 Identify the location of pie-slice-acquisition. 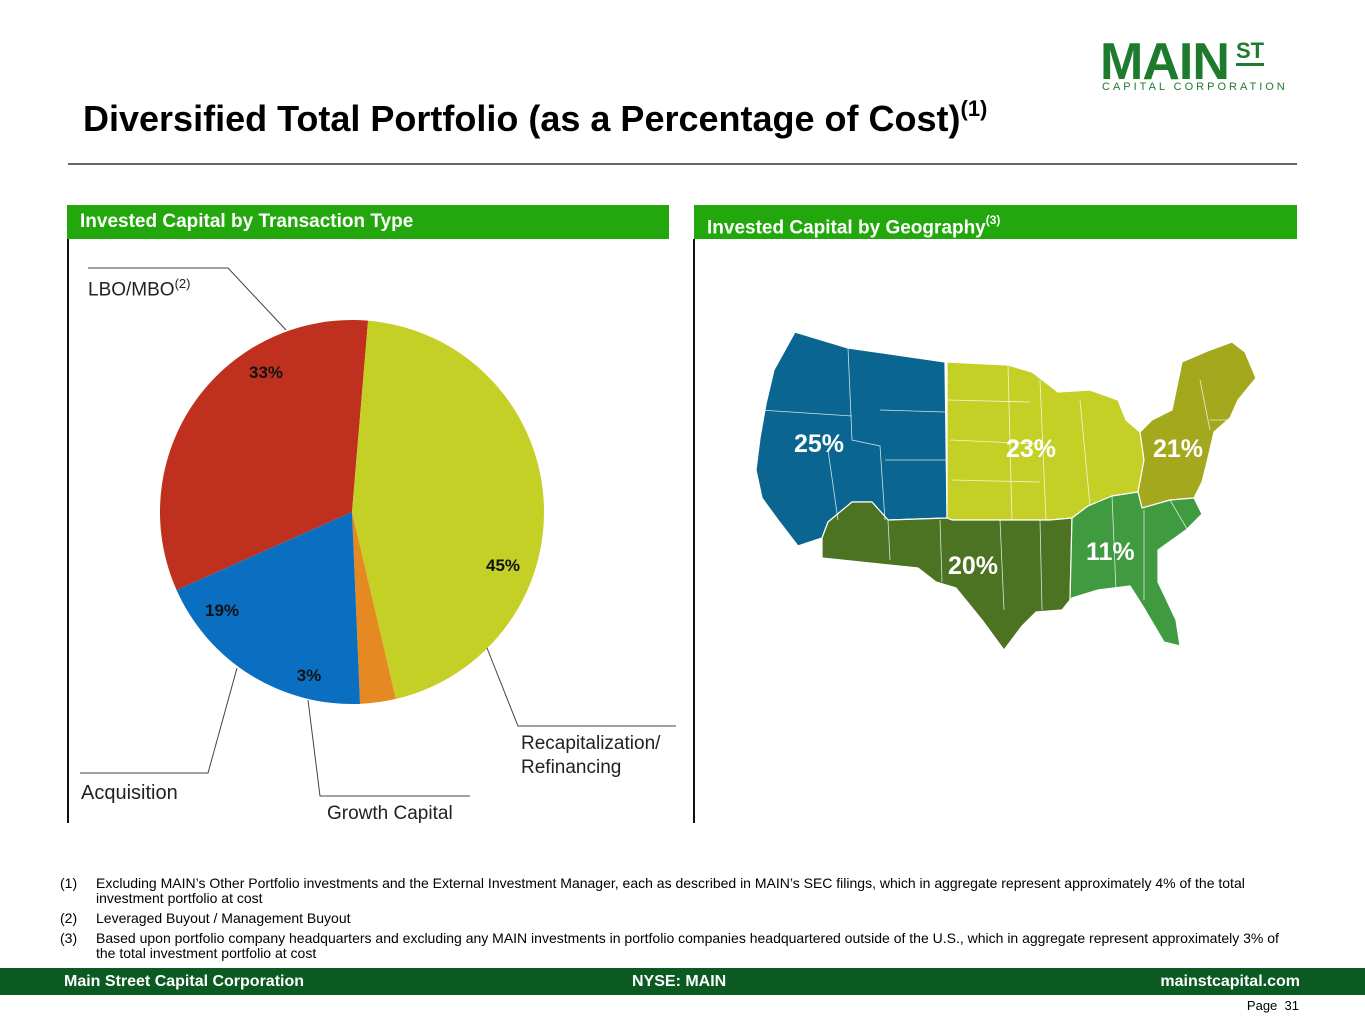
(268, 608).